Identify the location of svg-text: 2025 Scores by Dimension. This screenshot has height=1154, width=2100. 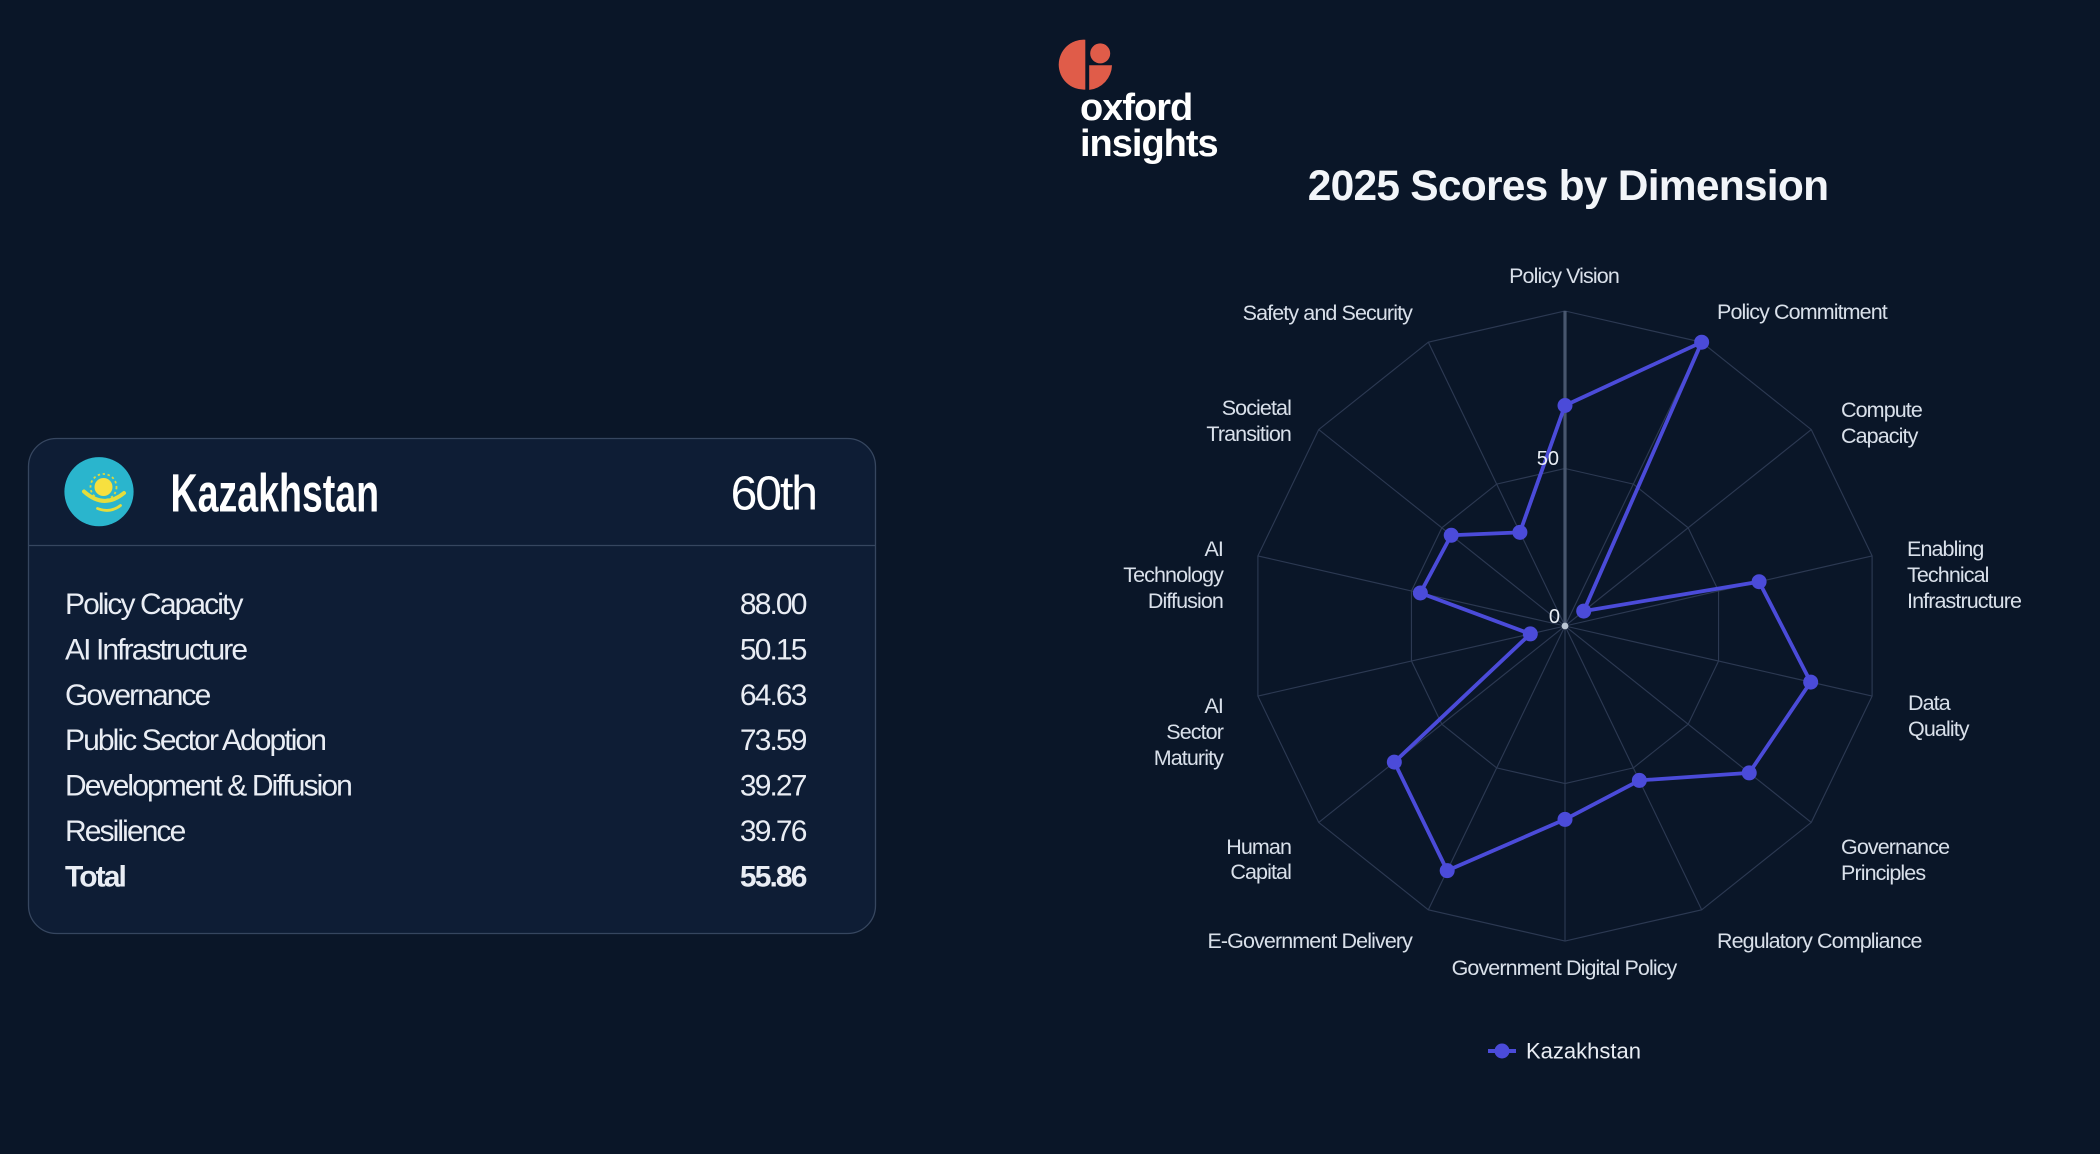
(1568, 186).